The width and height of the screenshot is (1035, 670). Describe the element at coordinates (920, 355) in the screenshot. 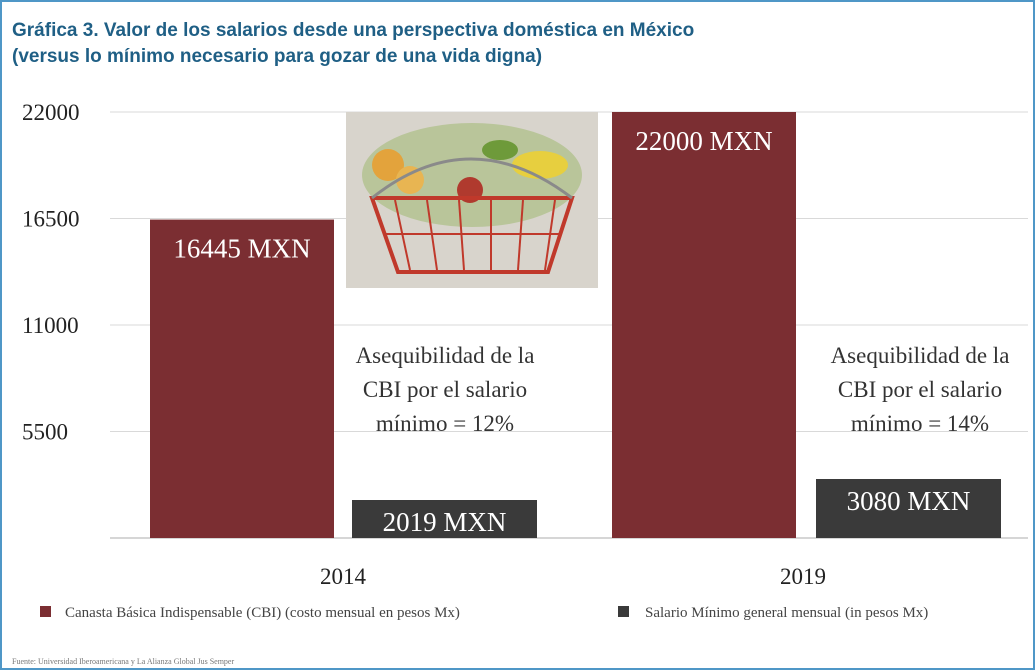

I see `annotation-2019-line-0: Asequibilidad de la` at that location.